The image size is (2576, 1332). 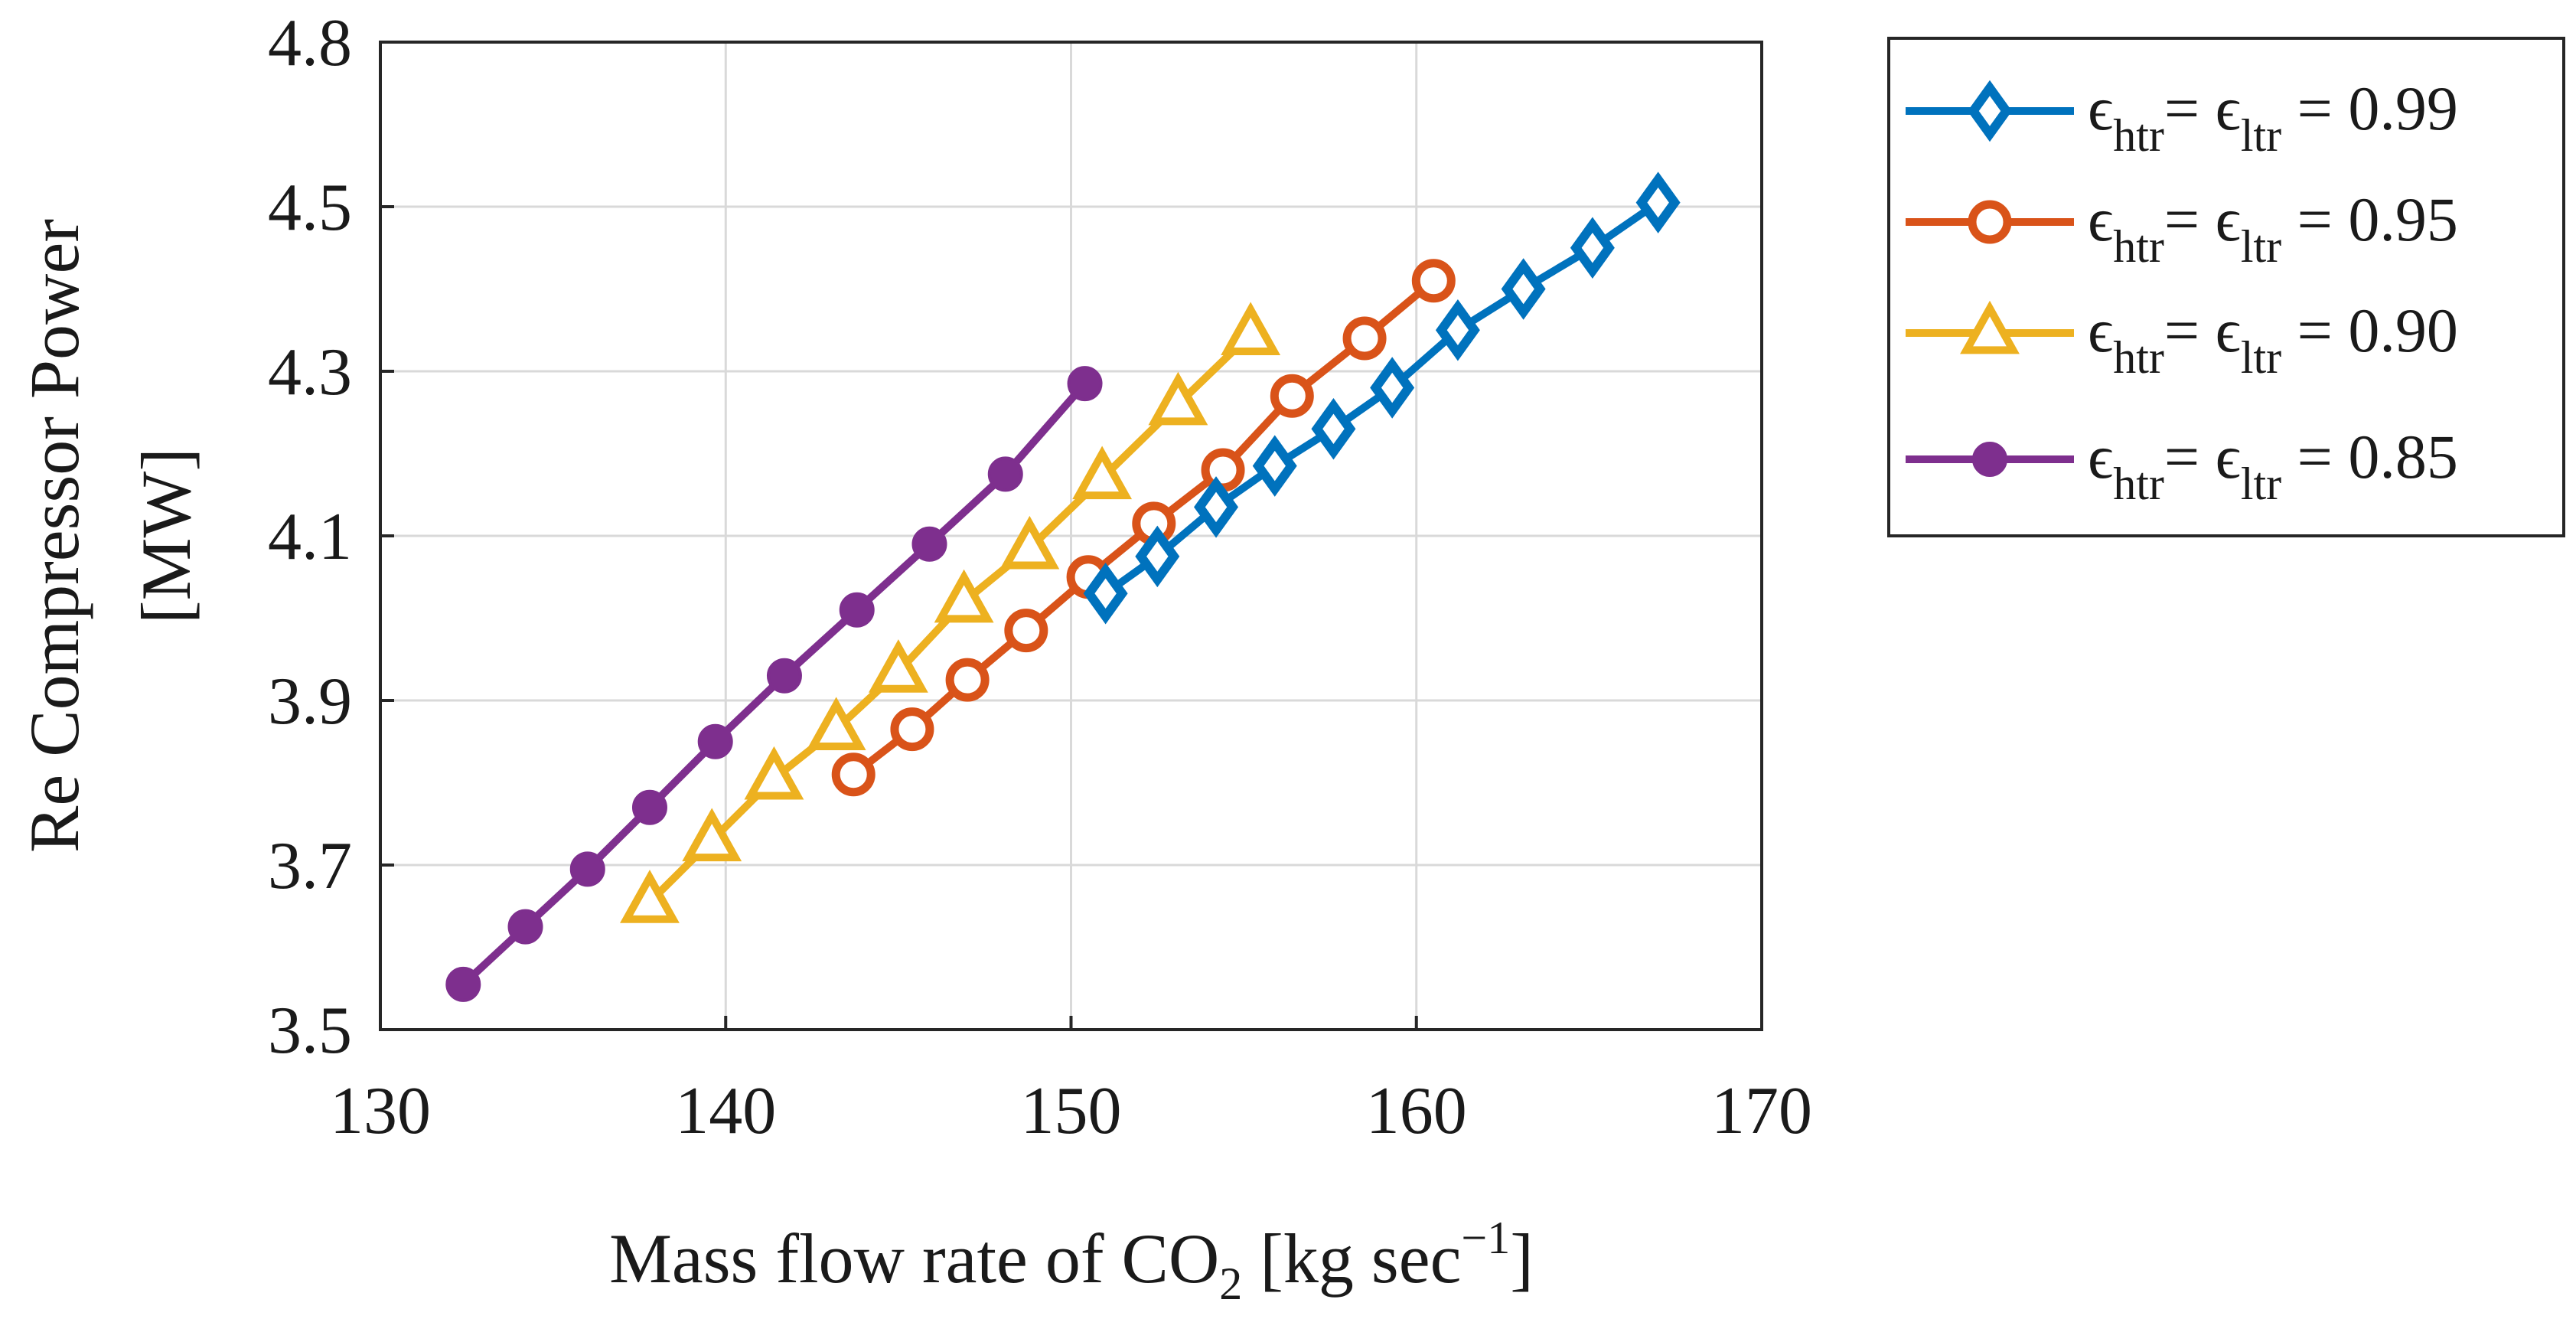 I want to click on legend-label: ϵhtr= ϵltr = 0.99, so click(x=2273, y=117).